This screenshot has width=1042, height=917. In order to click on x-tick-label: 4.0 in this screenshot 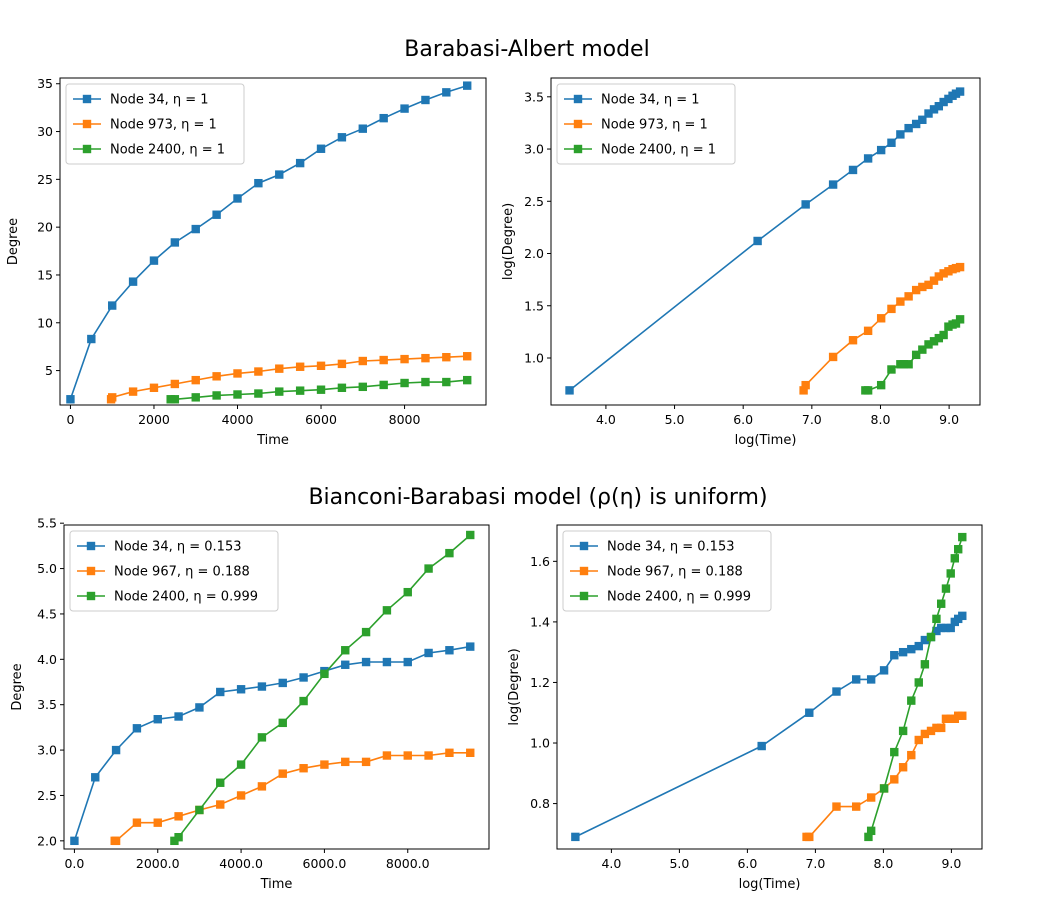, I will do `click(611, 863)`.